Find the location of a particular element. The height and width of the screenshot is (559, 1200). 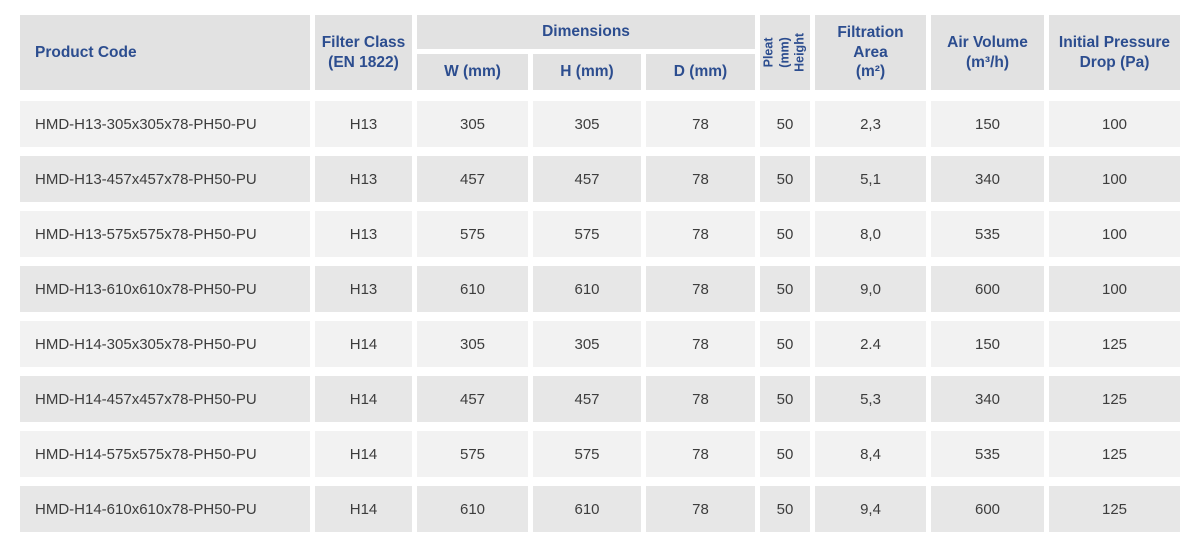

cell-filtration-area: 9,0 is located at coordinates (870, 289).